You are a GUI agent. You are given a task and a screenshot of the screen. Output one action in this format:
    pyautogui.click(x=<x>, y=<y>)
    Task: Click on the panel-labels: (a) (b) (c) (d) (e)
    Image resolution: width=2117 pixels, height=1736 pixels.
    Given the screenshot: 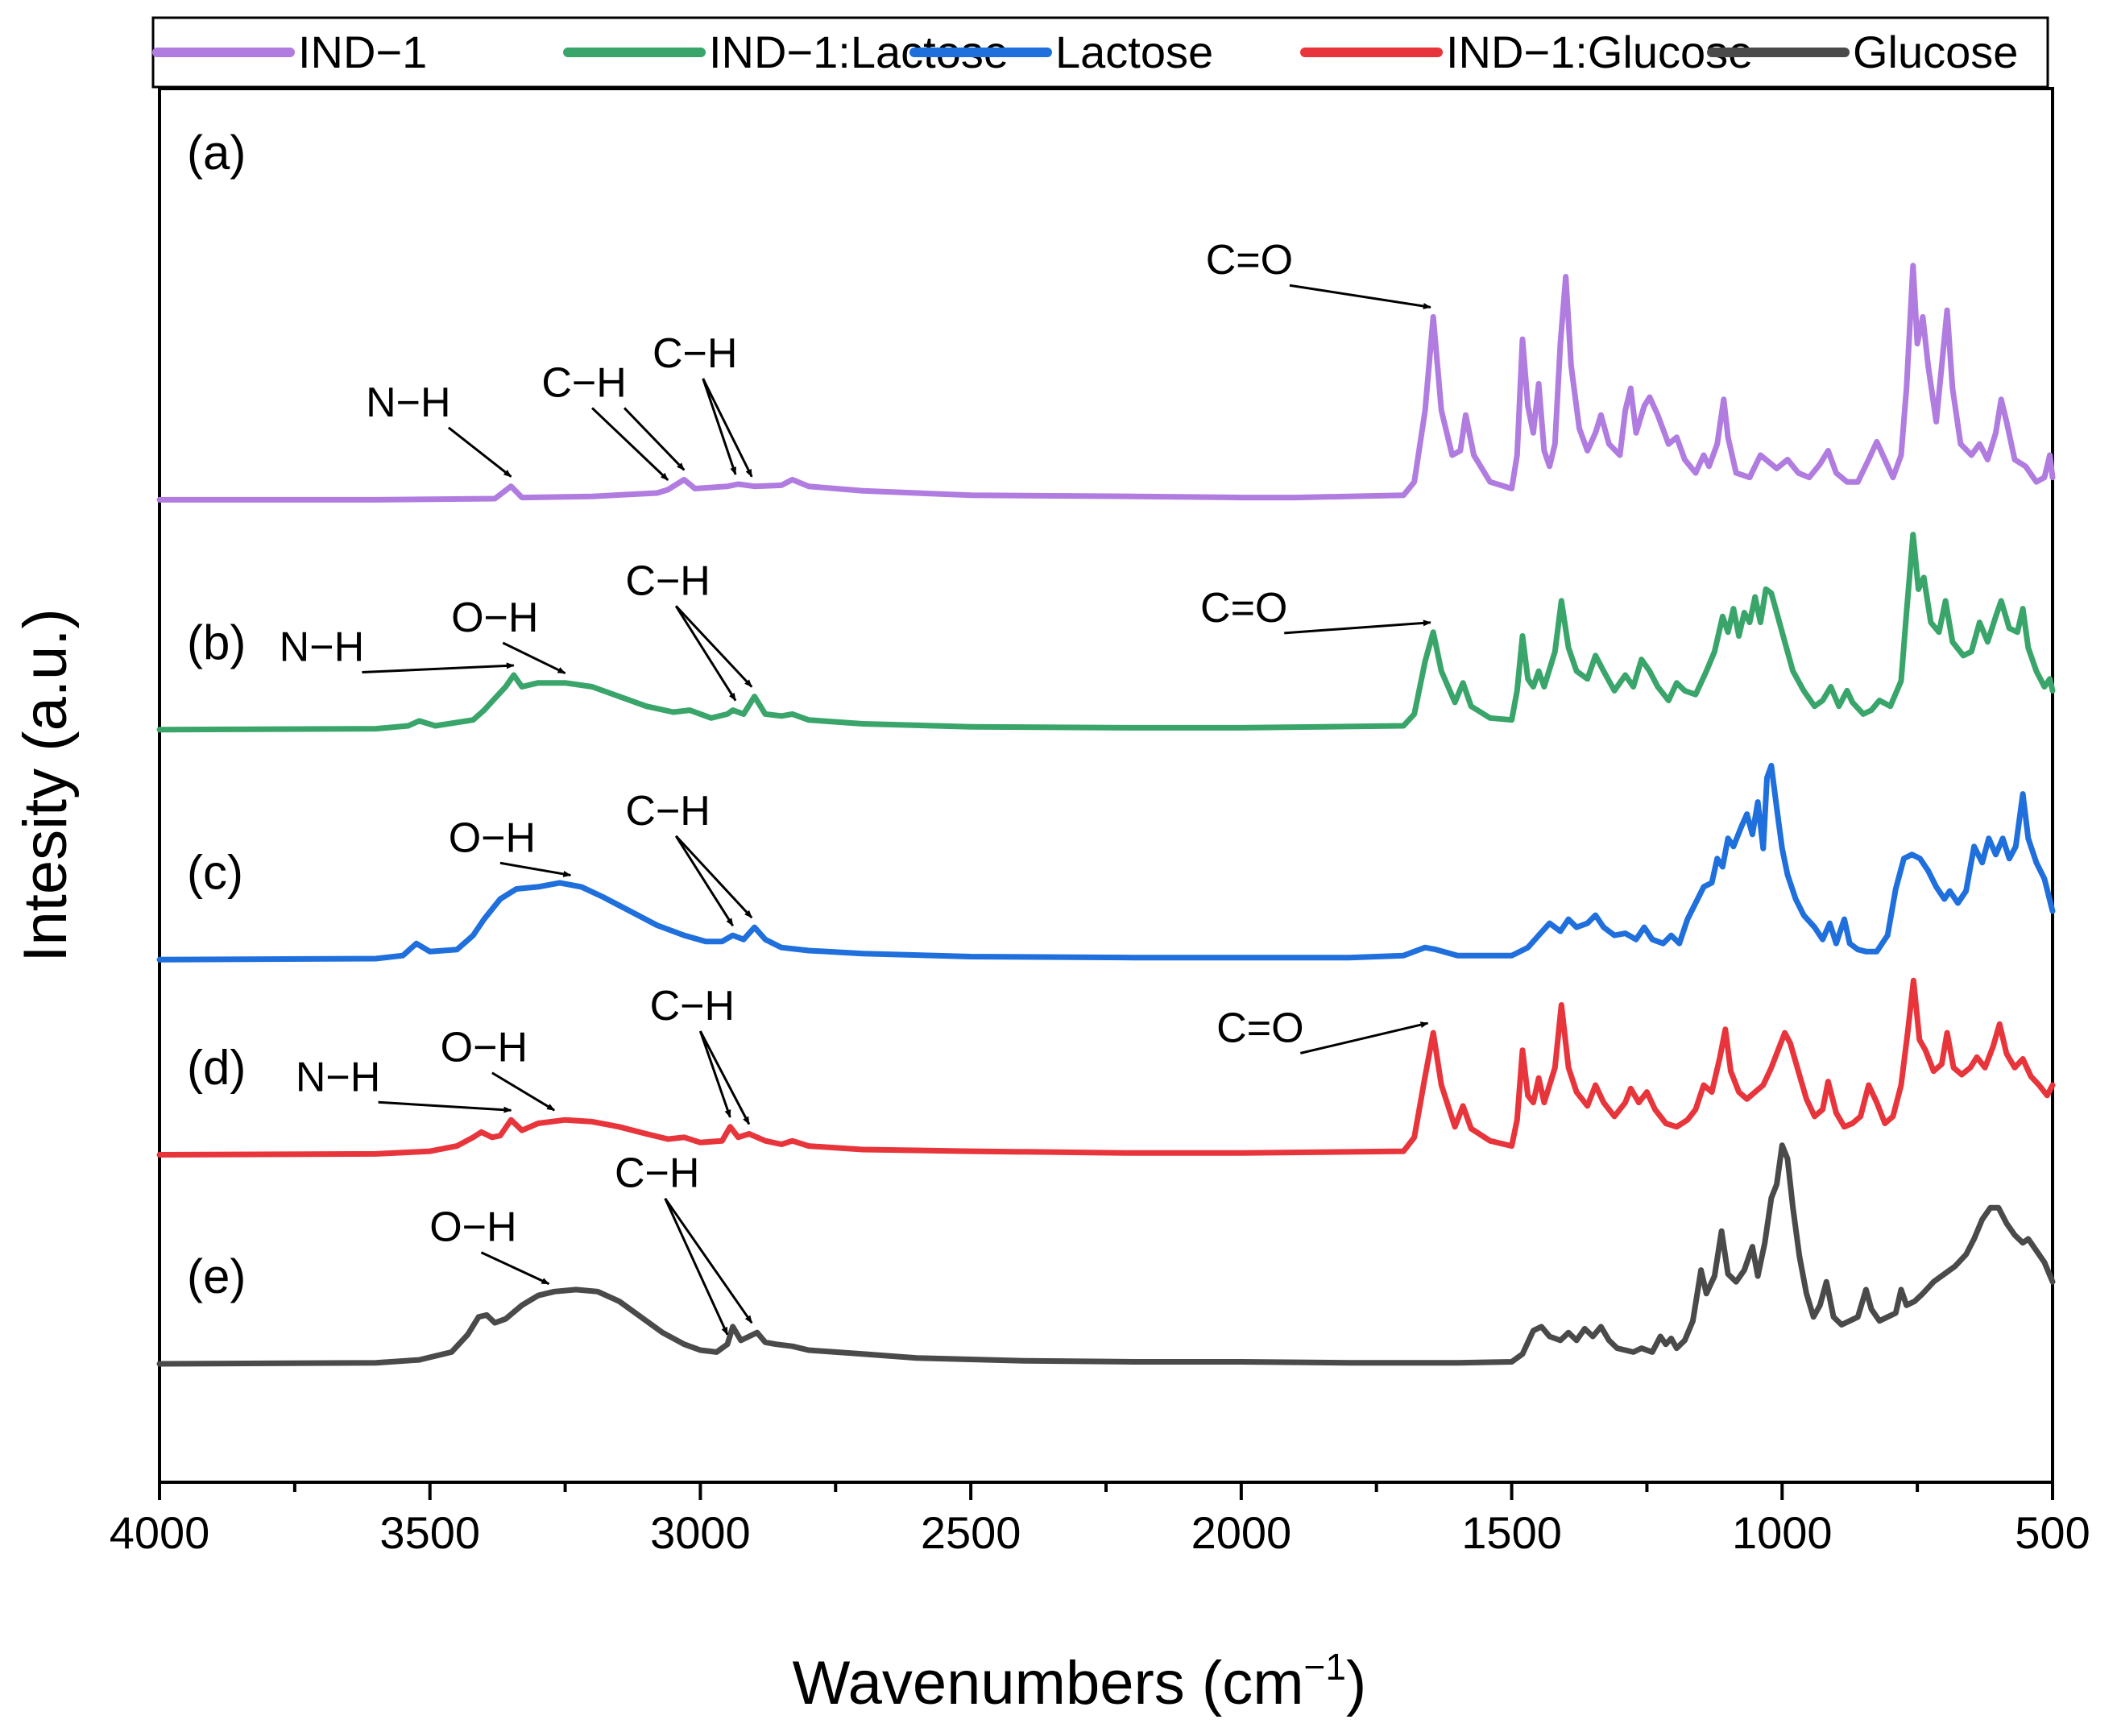 What is the action you would take?
    pyautogui.click(x=216, y=714)
    